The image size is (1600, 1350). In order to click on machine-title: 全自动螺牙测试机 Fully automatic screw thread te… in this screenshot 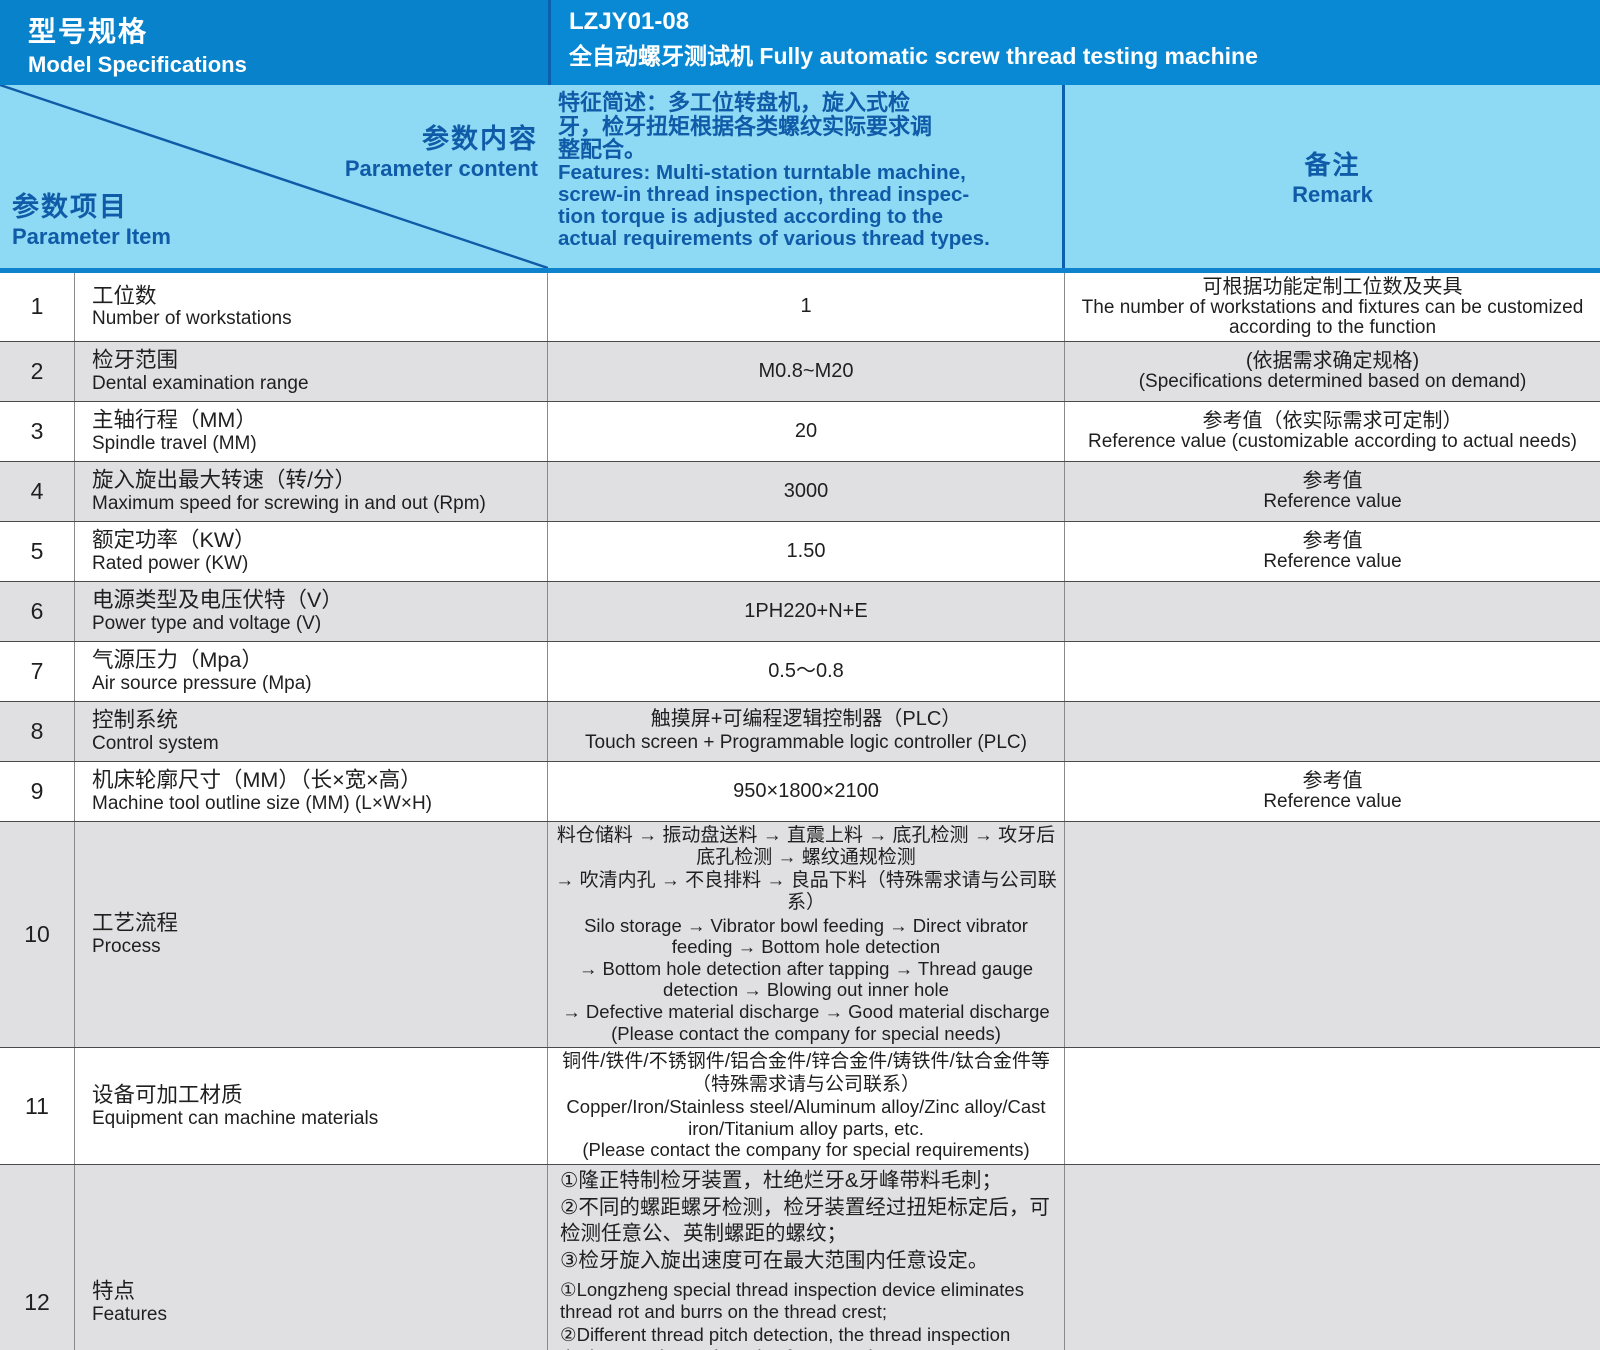, I will do `click(913, 56)`.